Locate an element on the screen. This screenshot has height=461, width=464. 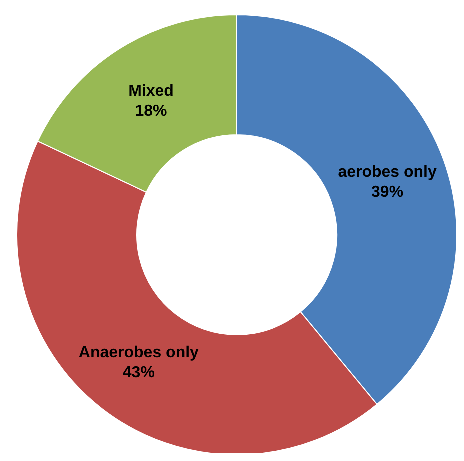
slice-label: aerobes only is located at coordinates (387, 172).